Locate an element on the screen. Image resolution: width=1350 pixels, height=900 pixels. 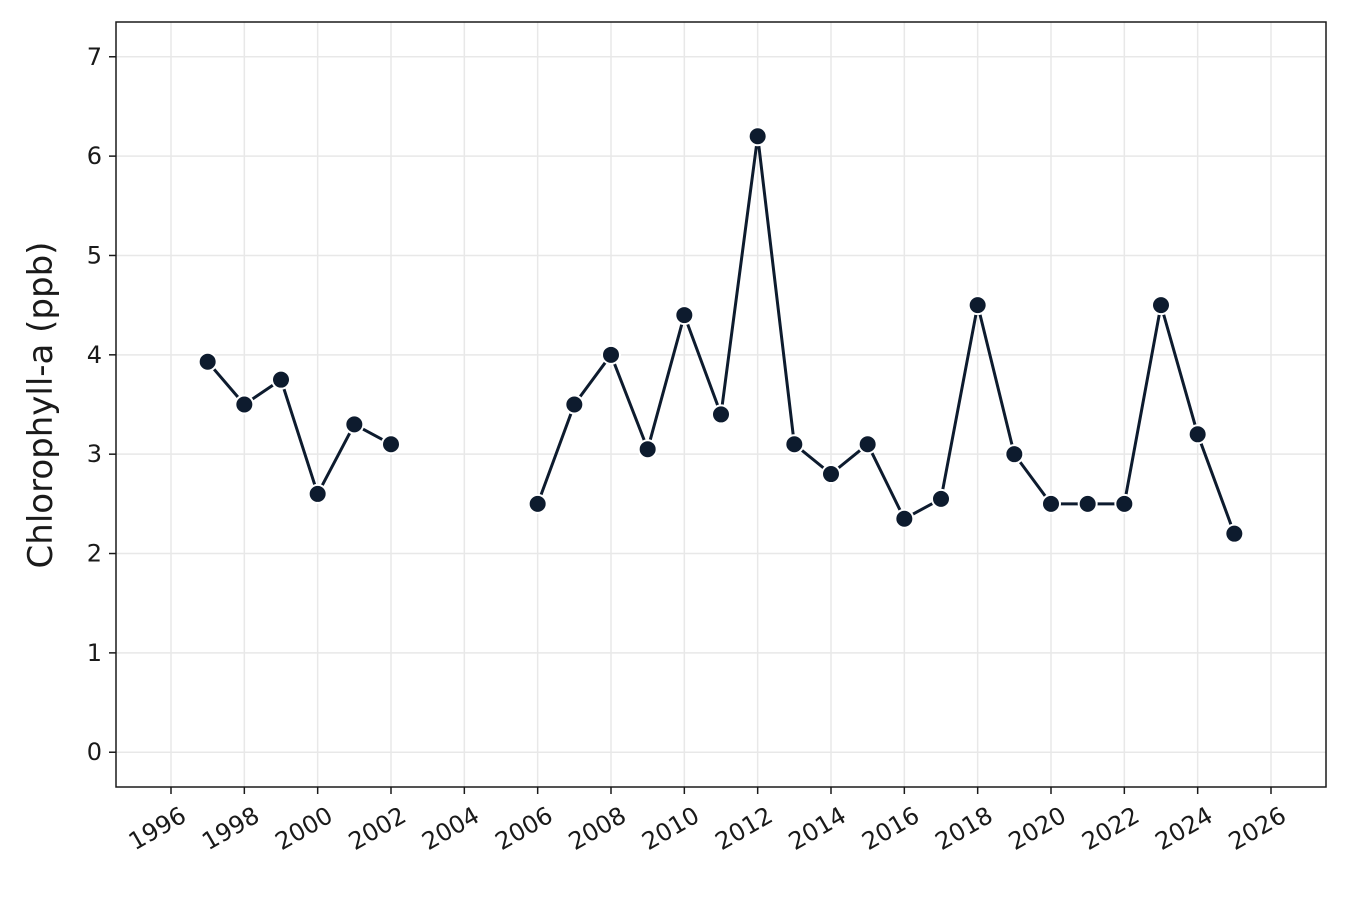
x-tick-label: 2012 is located at coordinates (744, 828).